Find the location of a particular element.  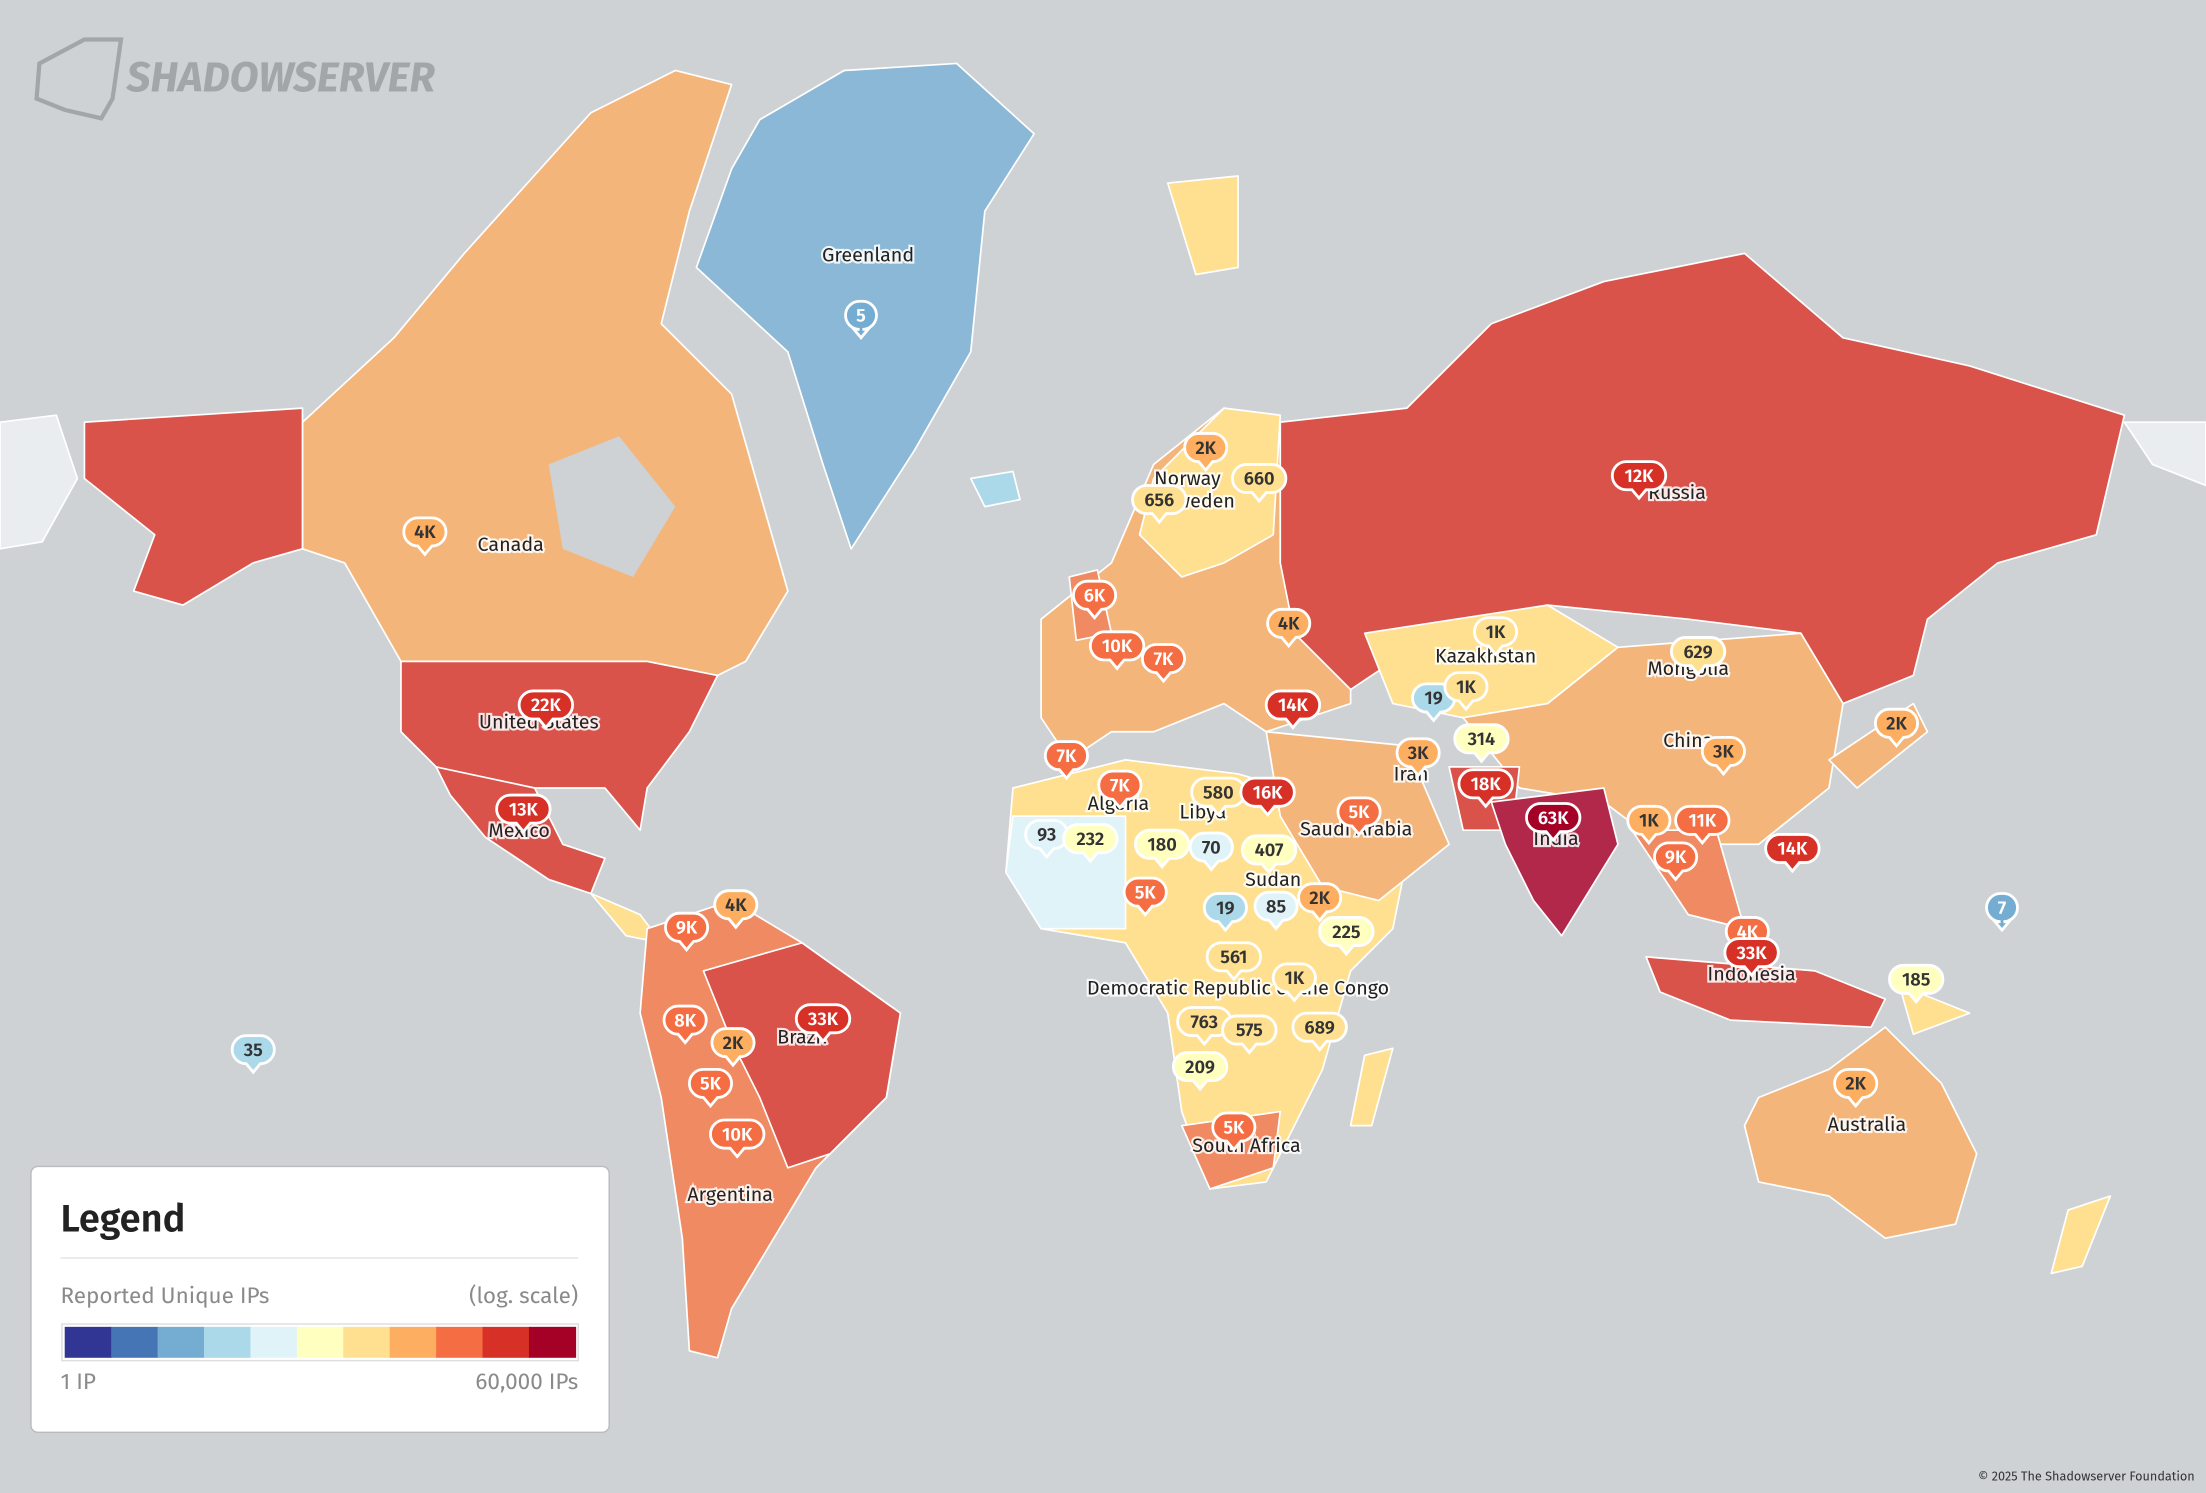

marker: 14K is located at coordinates (1292, 709).